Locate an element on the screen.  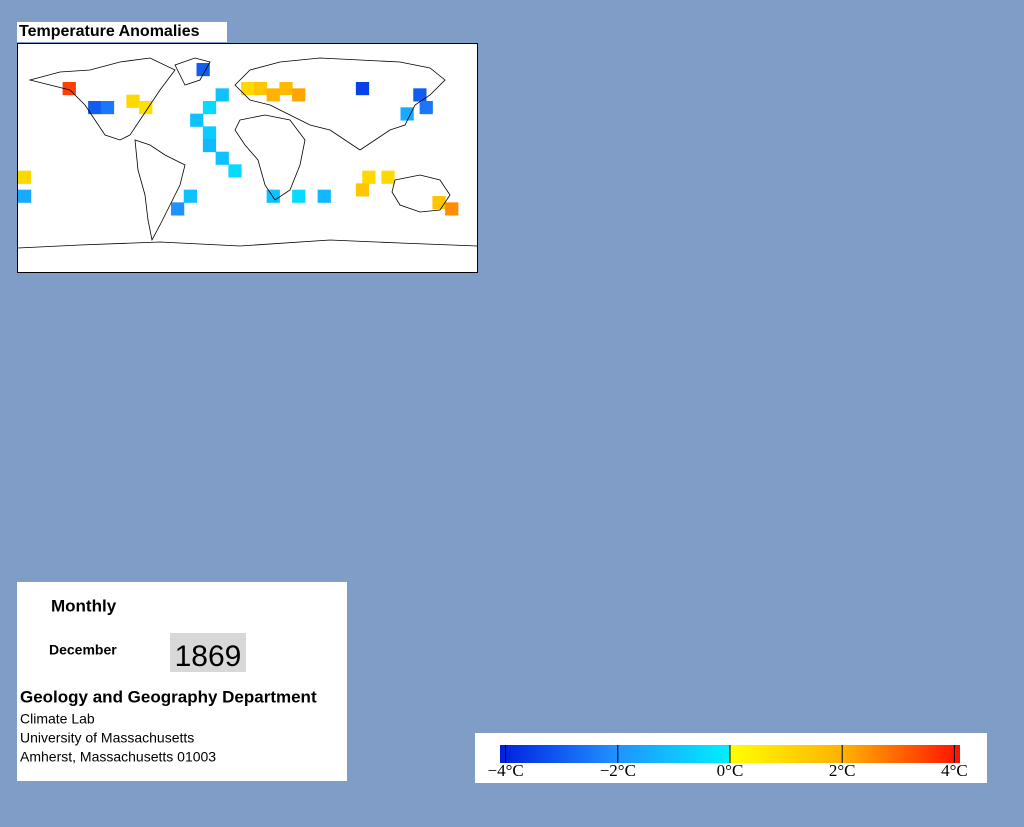
map-frame is located at coordinates (247, 158).